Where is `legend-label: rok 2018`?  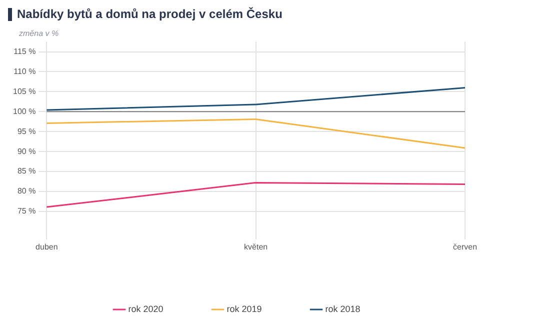 legend-label: rok 2018 is located at coordinates (342, 309).